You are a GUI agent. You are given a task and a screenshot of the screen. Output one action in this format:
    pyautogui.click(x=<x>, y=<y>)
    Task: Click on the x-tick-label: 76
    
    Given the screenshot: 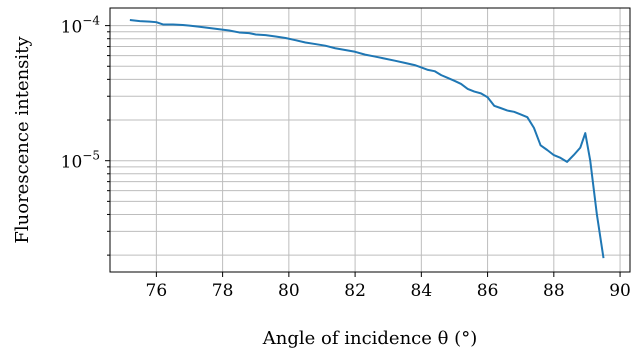 What is the action you would take?
    pyautogui.click(x=157, y=291)
    